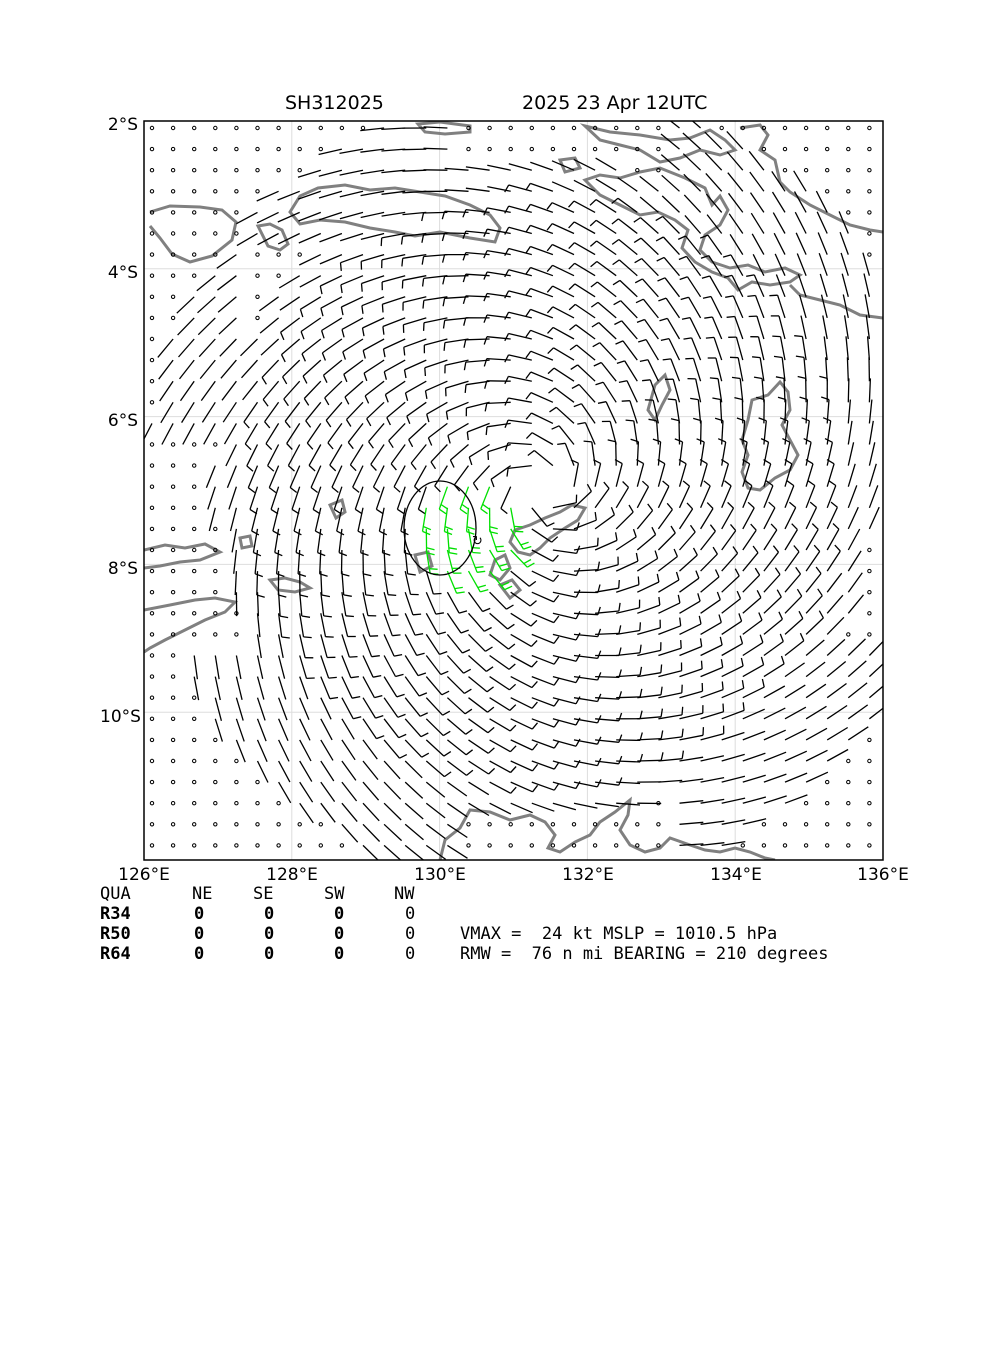  Describe the element at coordinates (199, 934) in the screenshot. I see `r50-ne: 0` at that location.